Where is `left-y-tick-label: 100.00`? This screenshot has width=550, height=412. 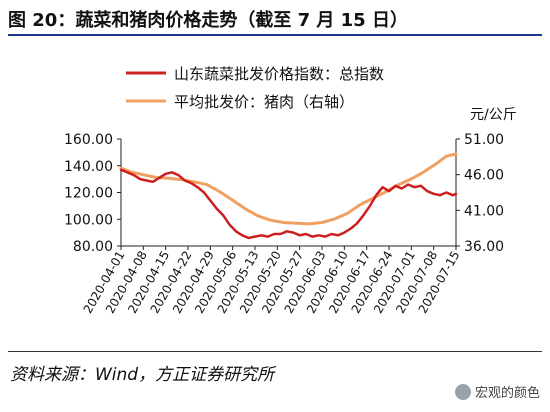 left-y-tick-label: 100.00 is located at coordinates (88, 220).